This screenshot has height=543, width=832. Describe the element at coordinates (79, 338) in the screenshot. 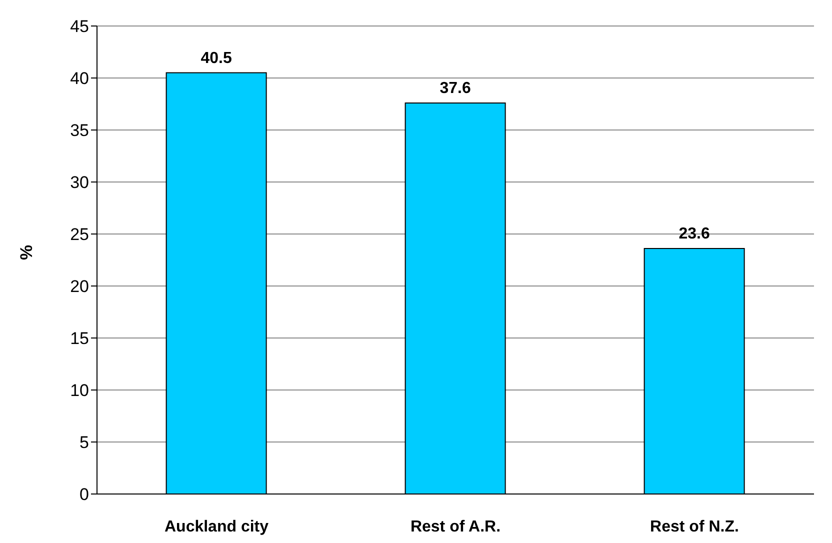

I see `y-tick-label: 15` at that location.